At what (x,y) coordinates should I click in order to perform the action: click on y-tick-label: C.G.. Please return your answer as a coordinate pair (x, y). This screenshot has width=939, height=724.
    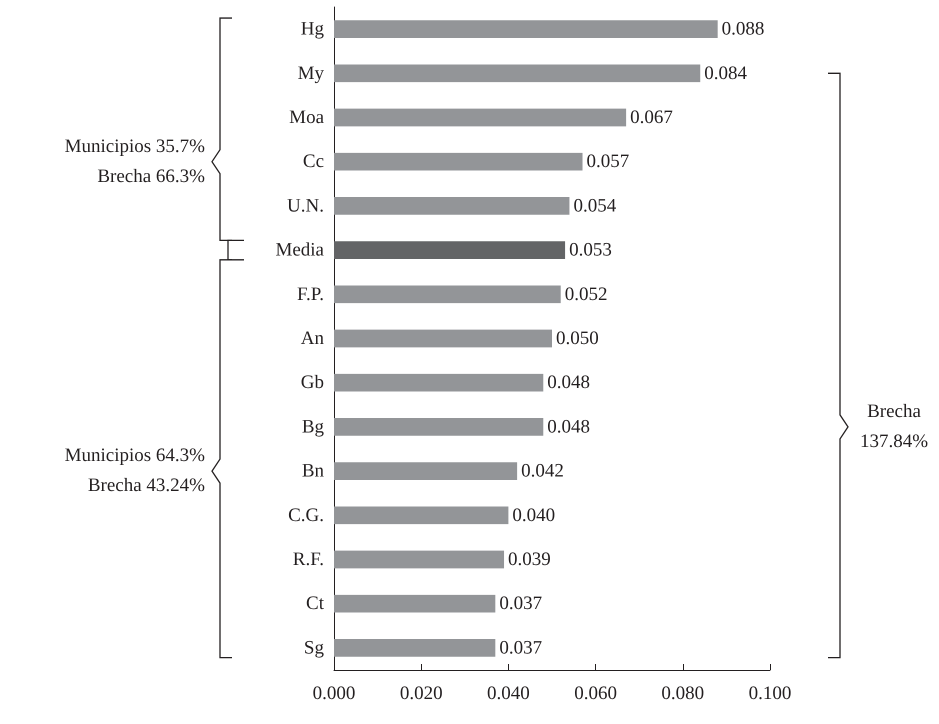
    Looking at the image, I should click on (306, 515).